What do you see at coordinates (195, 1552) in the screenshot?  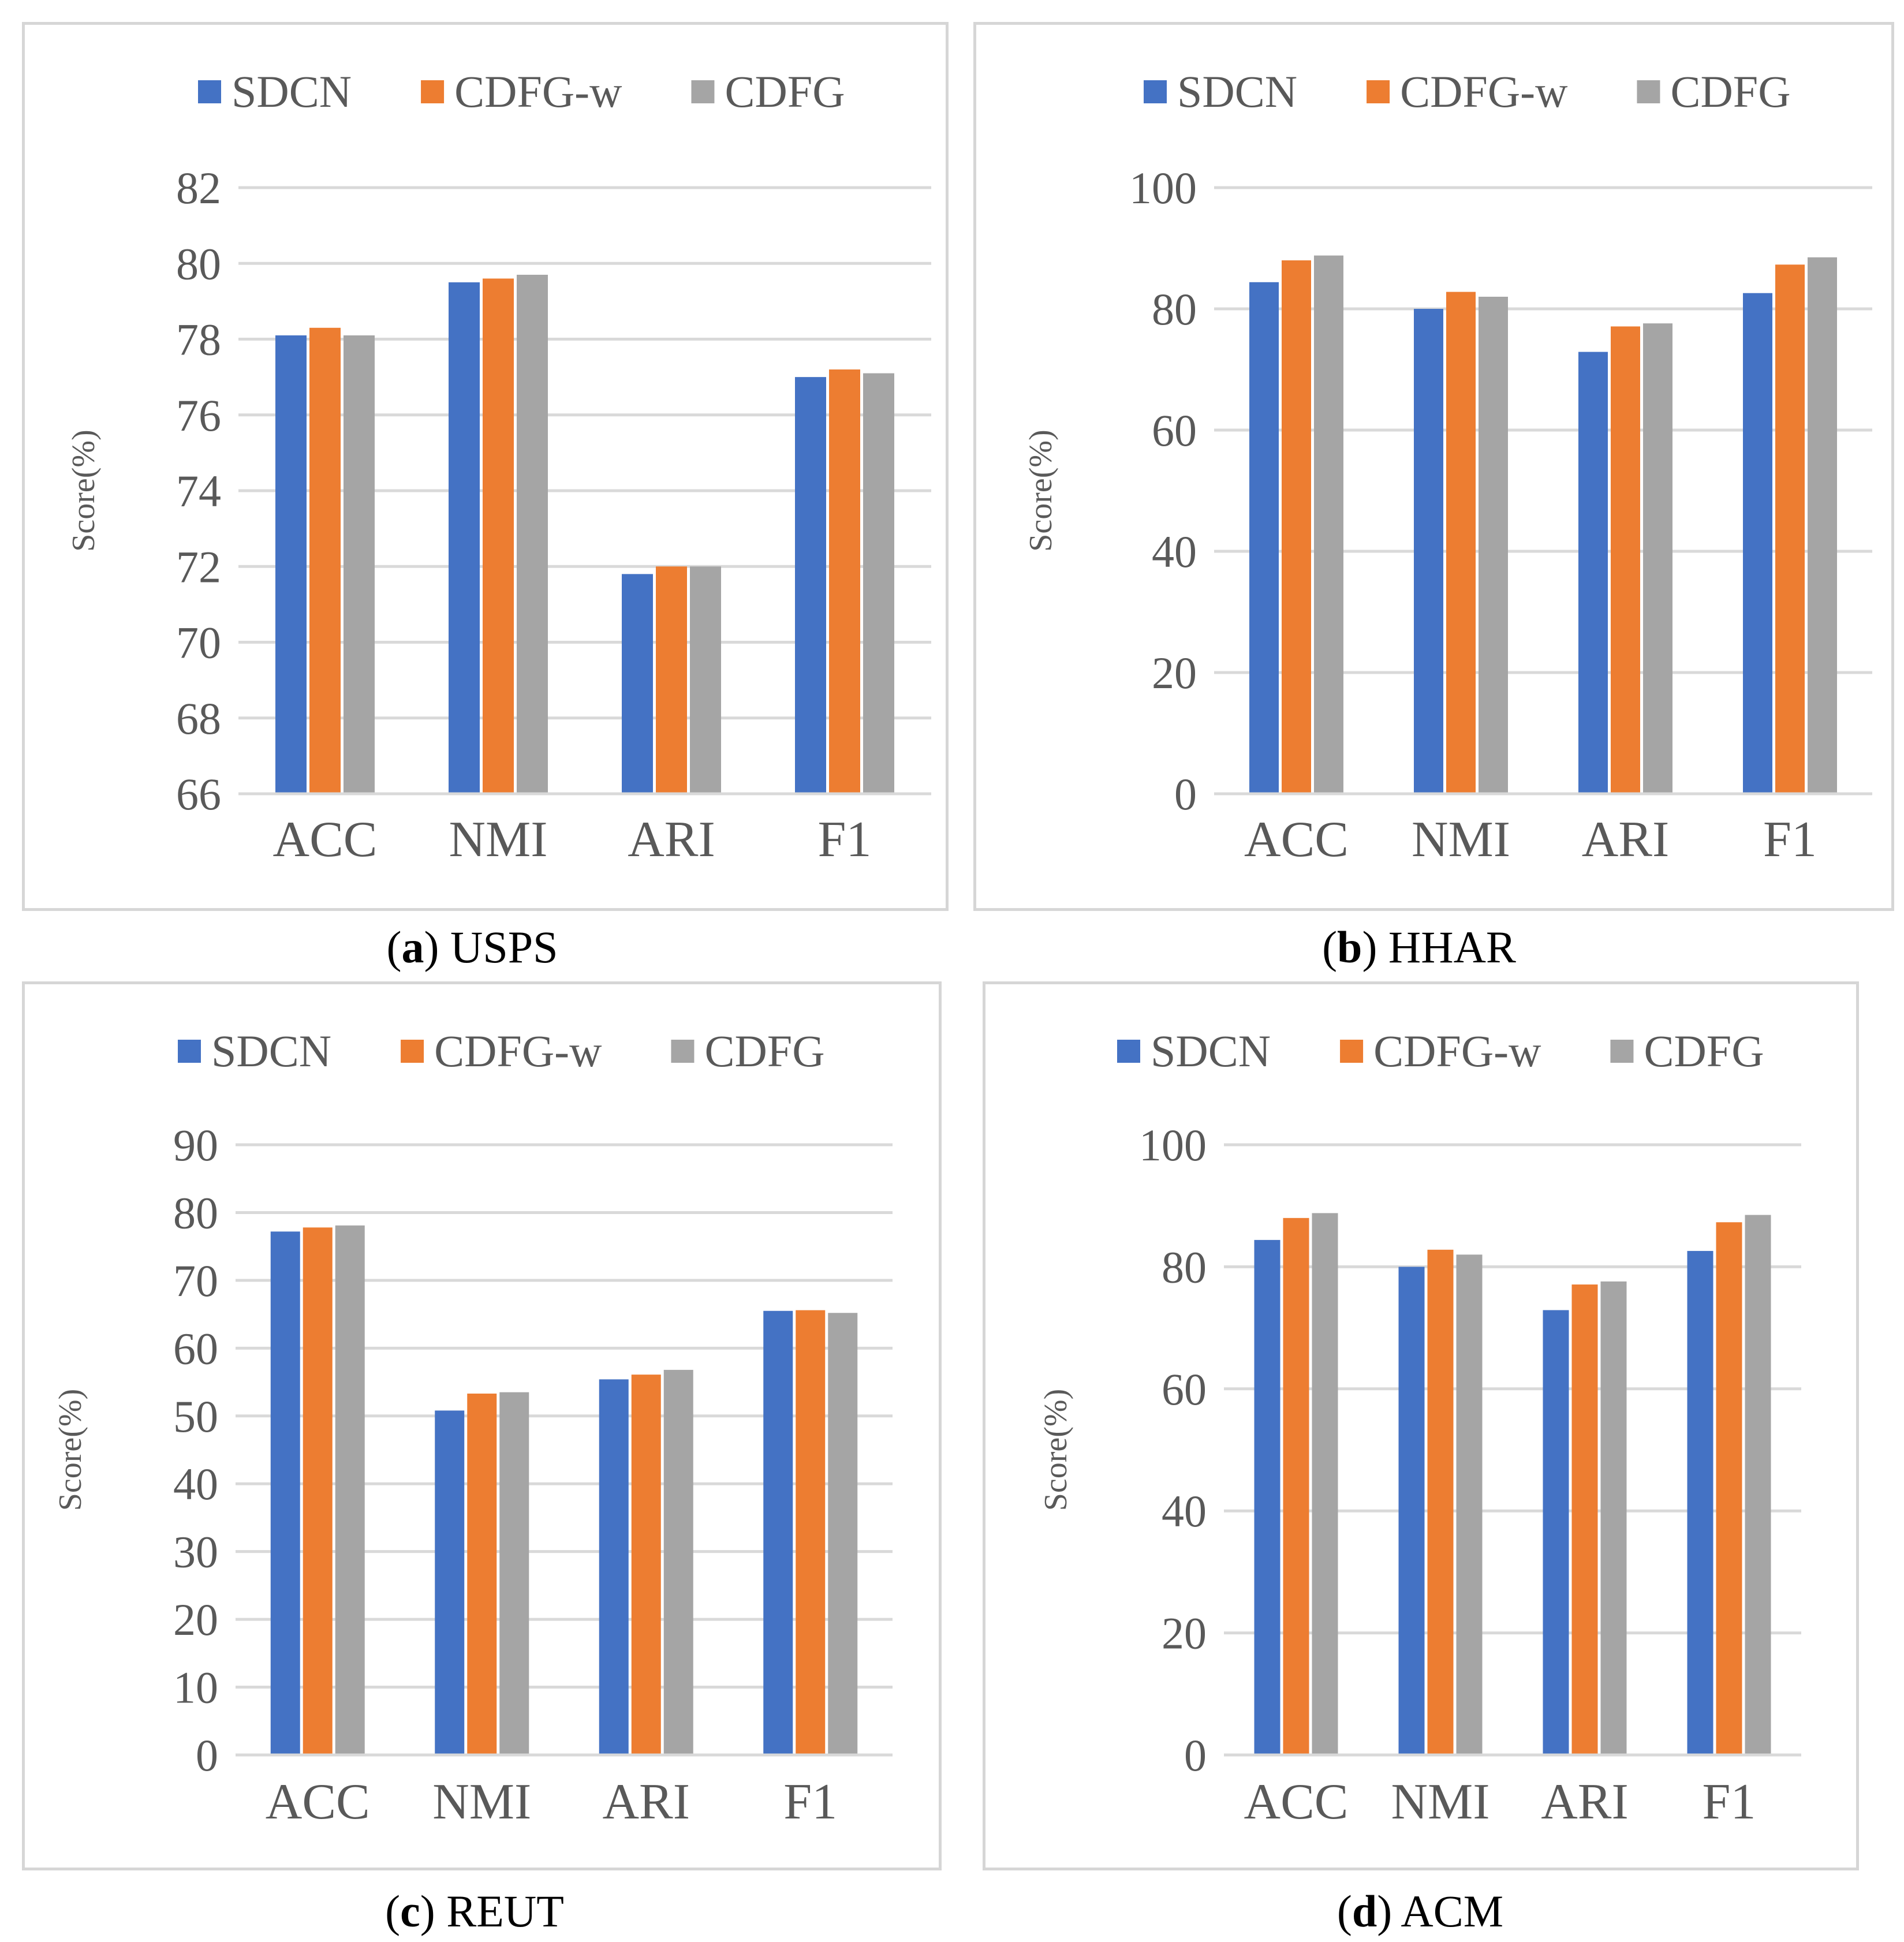 I see `y-tick-label: 30` at bounding box center [195, 1552].